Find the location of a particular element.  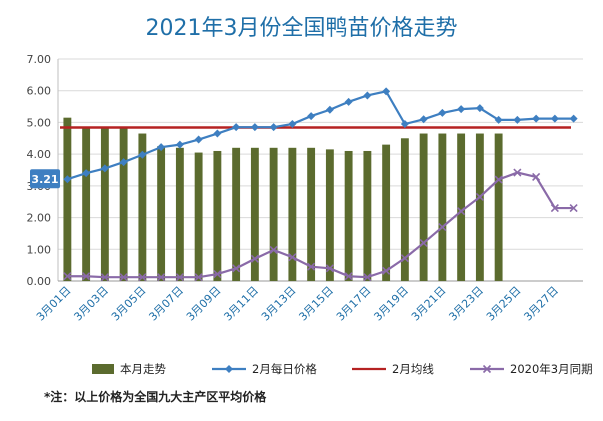

x-tick-label: 3月01日 is located at coordinates (54, 304).